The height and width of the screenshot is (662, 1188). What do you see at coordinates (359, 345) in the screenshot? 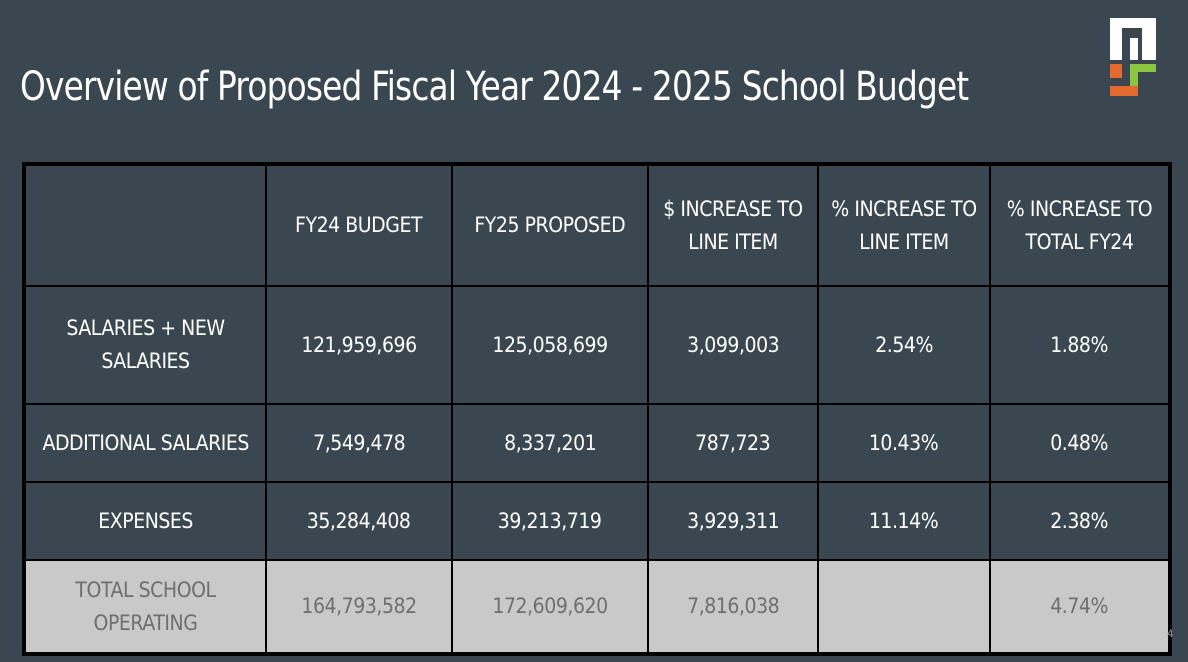
I see `table-cell: 121,959,696` at bounding box center [359, 345].